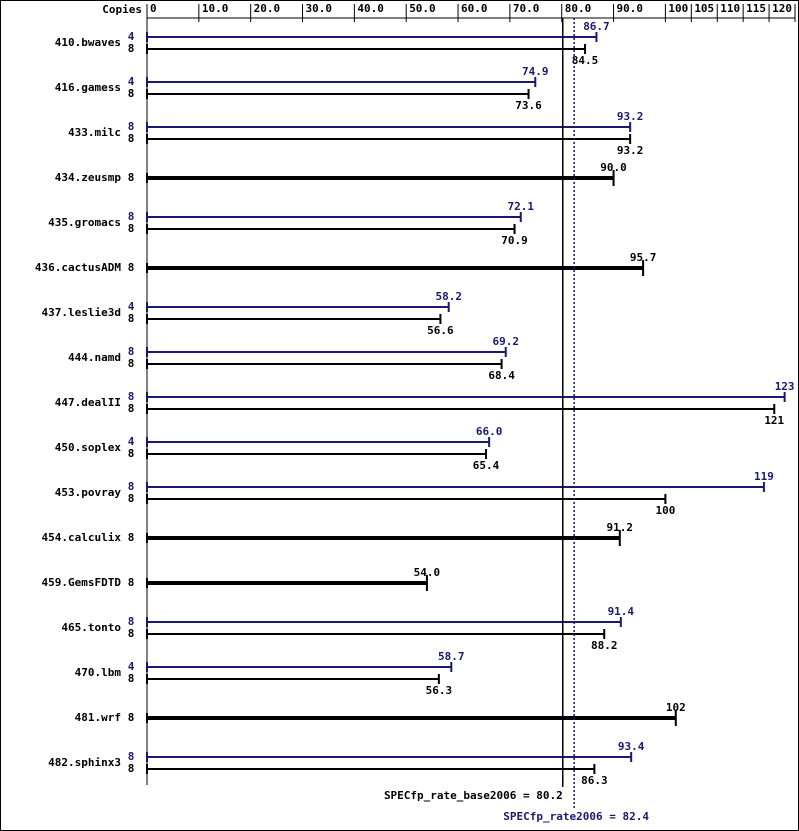 This screenshot has width=799, height=831. I want to click on x-tick-label: 60.0, so click(474, 8).